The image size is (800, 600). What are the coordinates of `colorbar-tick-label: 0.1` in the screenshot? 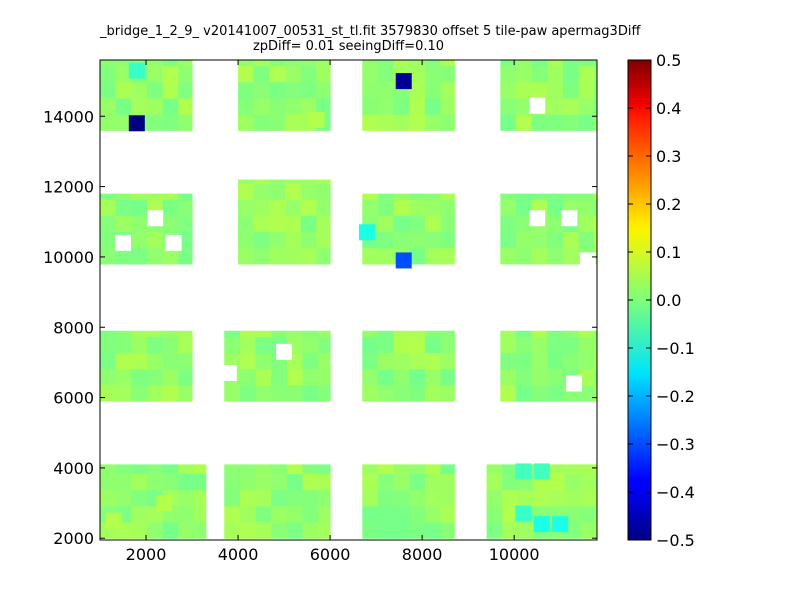 It's located at (668, 252).